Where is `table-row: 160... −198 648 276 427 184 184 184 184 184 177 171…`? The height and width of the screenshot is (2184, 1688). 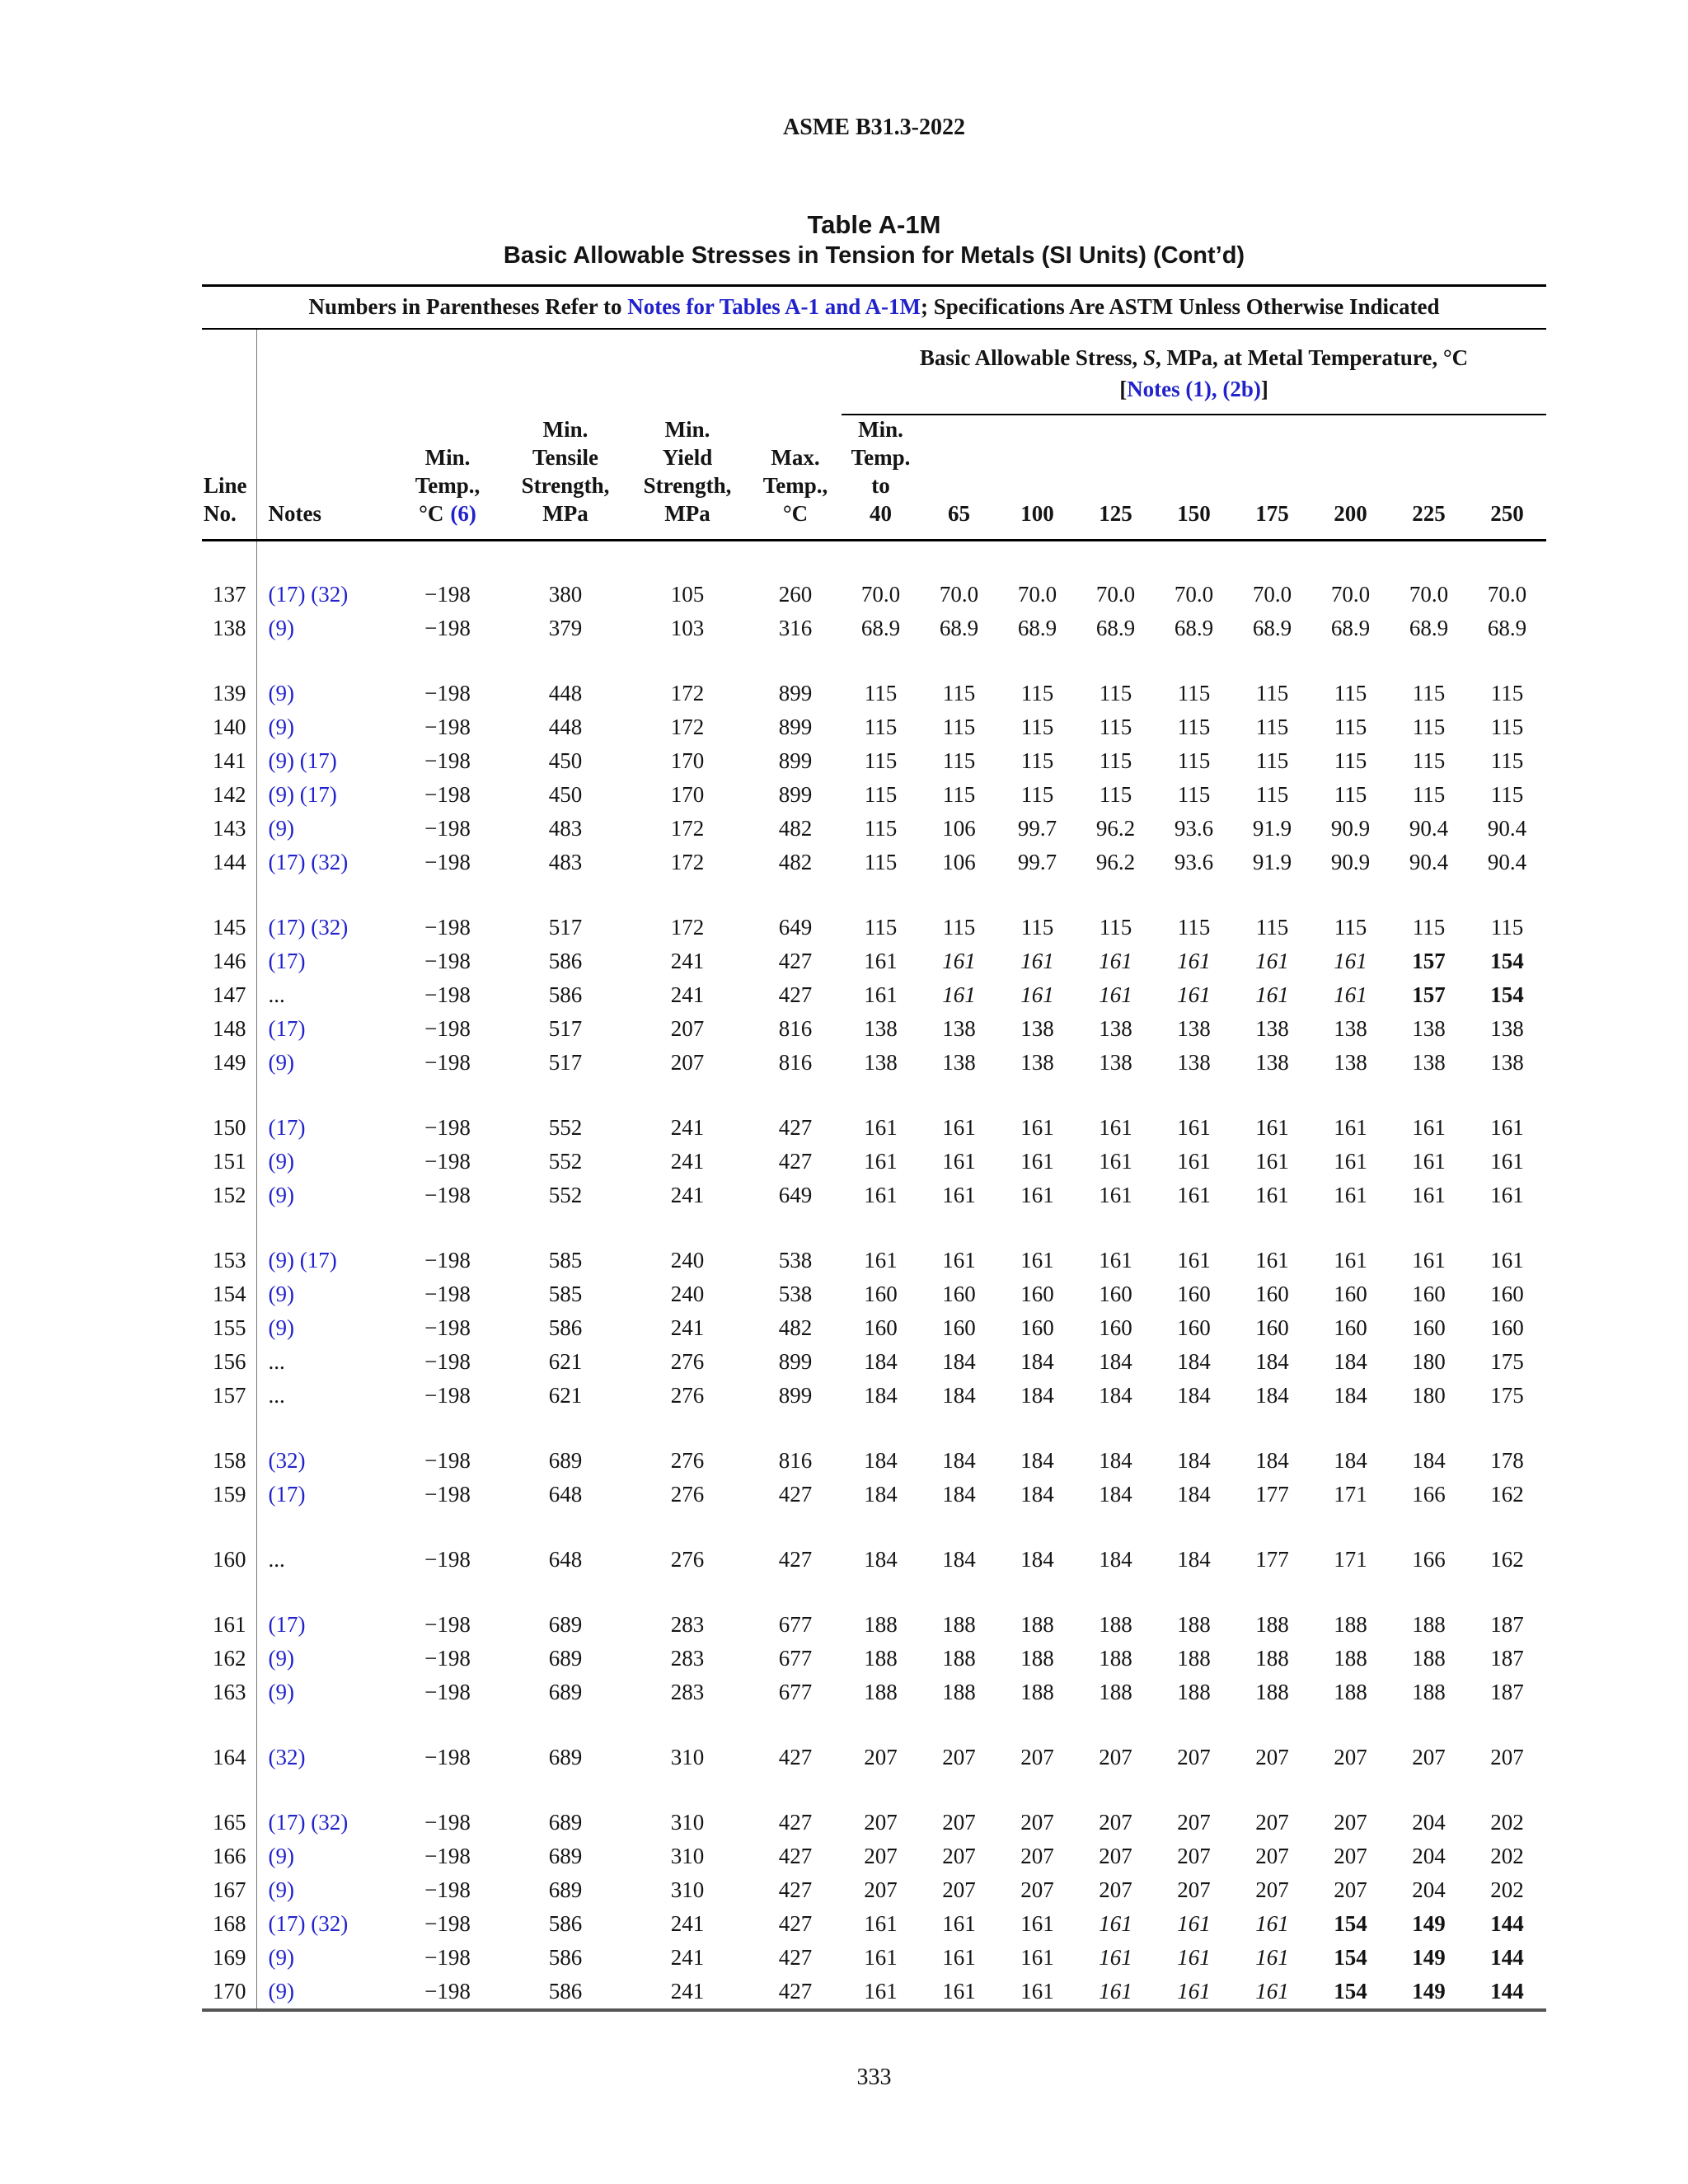 table-row: 160... −198 648 276 427 184 184 184 184 184 177 171… is located at coordinates (874, 1560).